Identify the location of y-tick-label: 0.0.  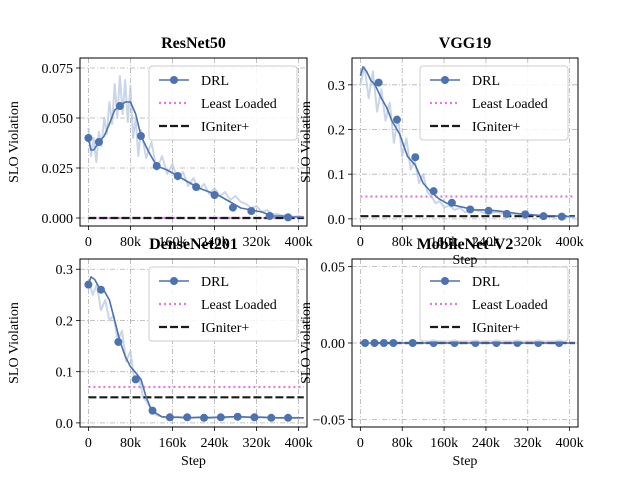
(337, 220).